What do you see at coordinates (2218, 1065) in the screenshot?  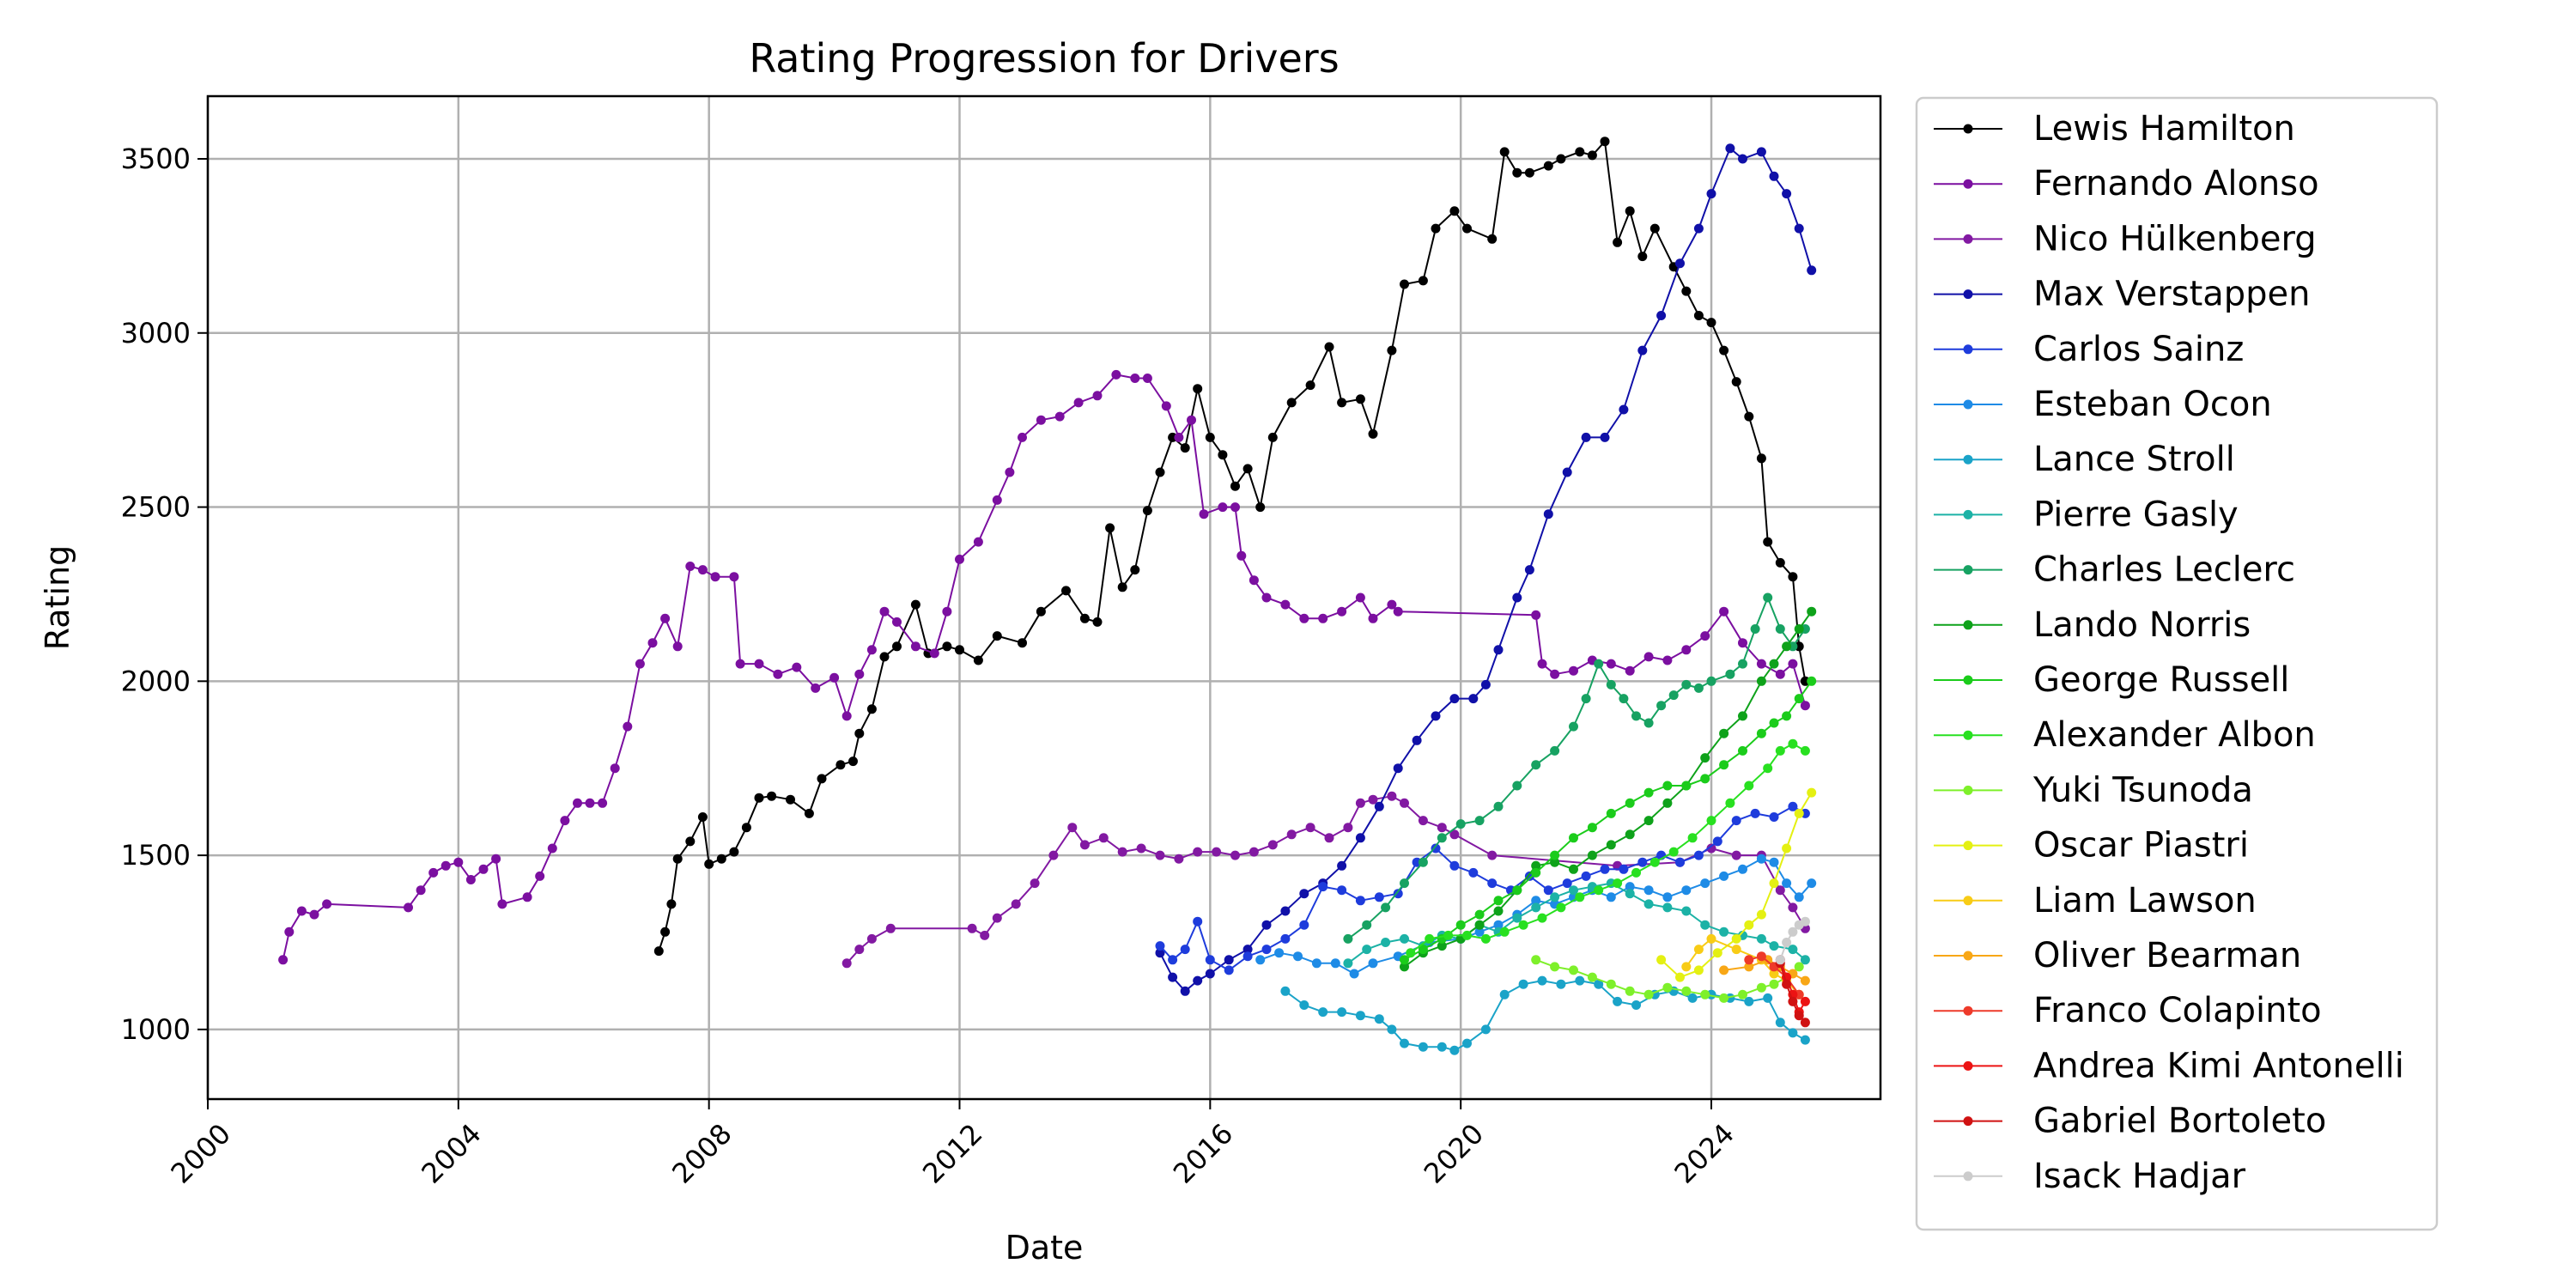 I see `legend-label: Andrea Kimi Antonelli` at bounding box center [2218, 1065].